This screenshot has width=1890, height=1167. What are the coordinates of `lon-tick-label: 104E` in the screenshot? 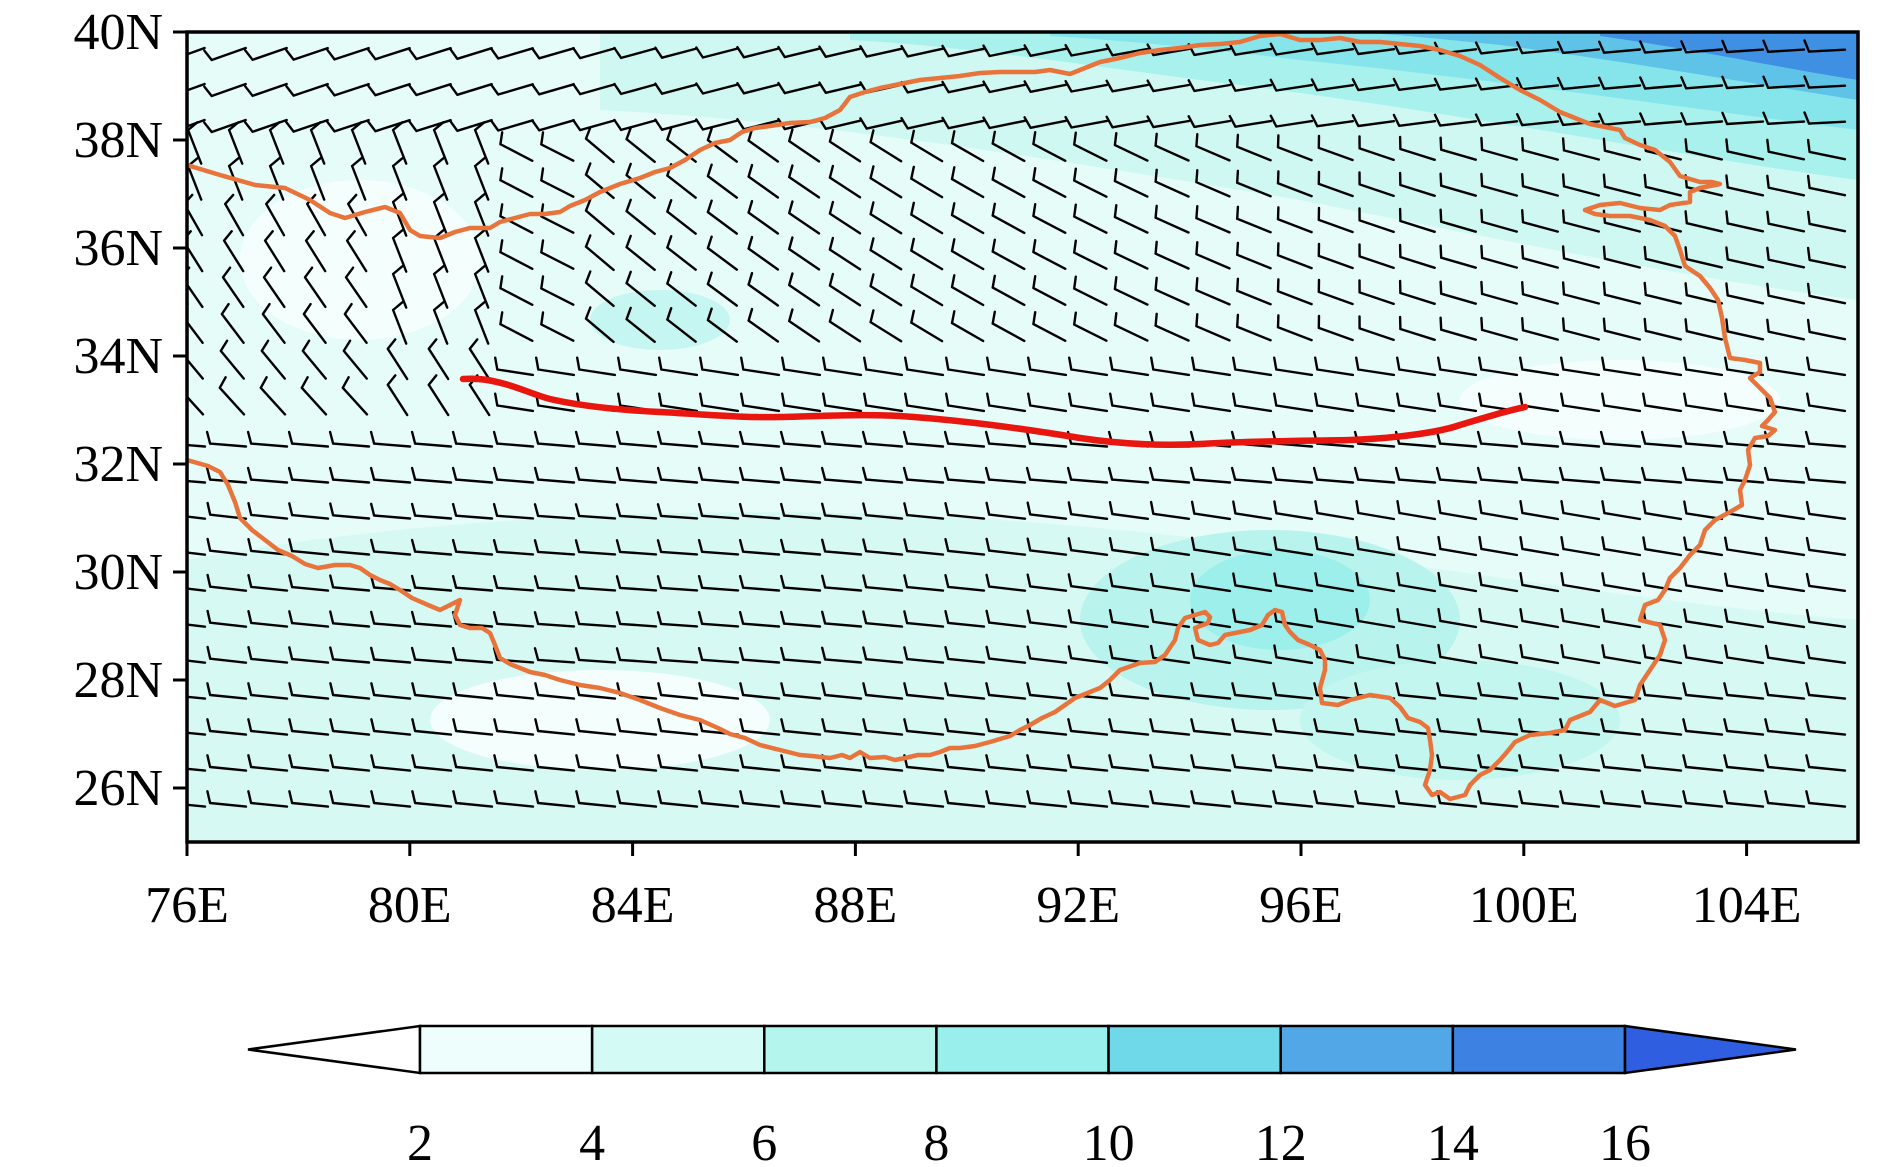 It's located at (1747, 905).